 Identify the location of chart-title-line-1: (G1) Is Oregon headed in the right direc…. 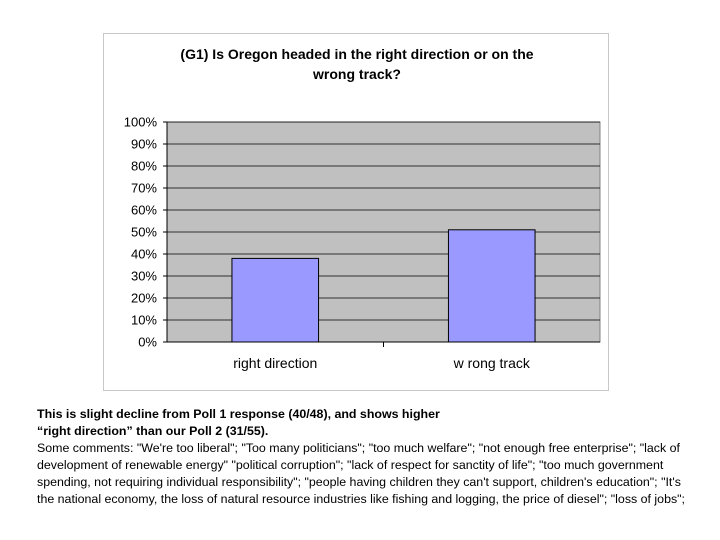
(356, 54).